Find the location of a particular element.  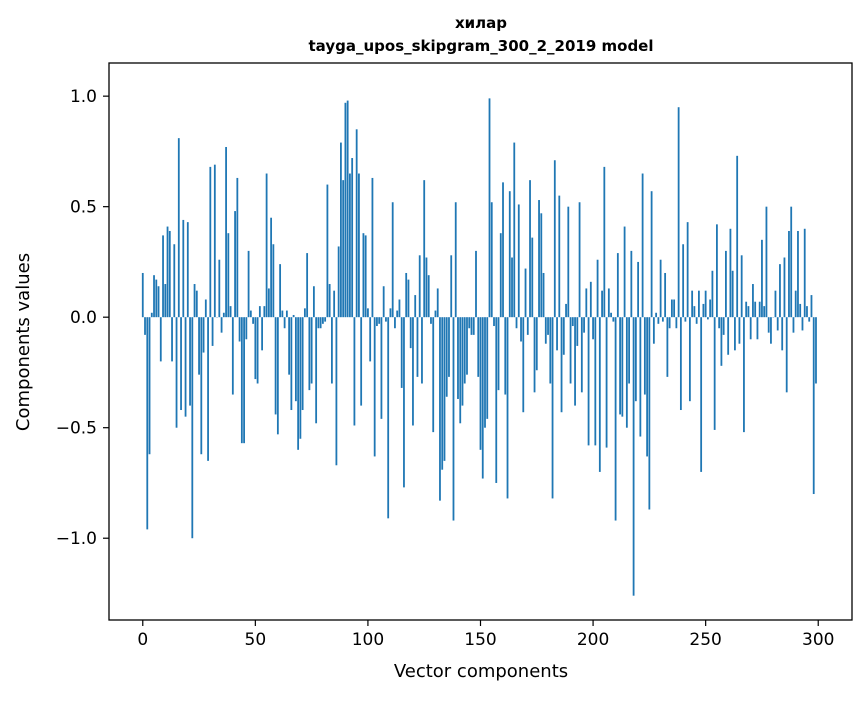

x-tick-label: 150 is located at coordinates (480, 640).